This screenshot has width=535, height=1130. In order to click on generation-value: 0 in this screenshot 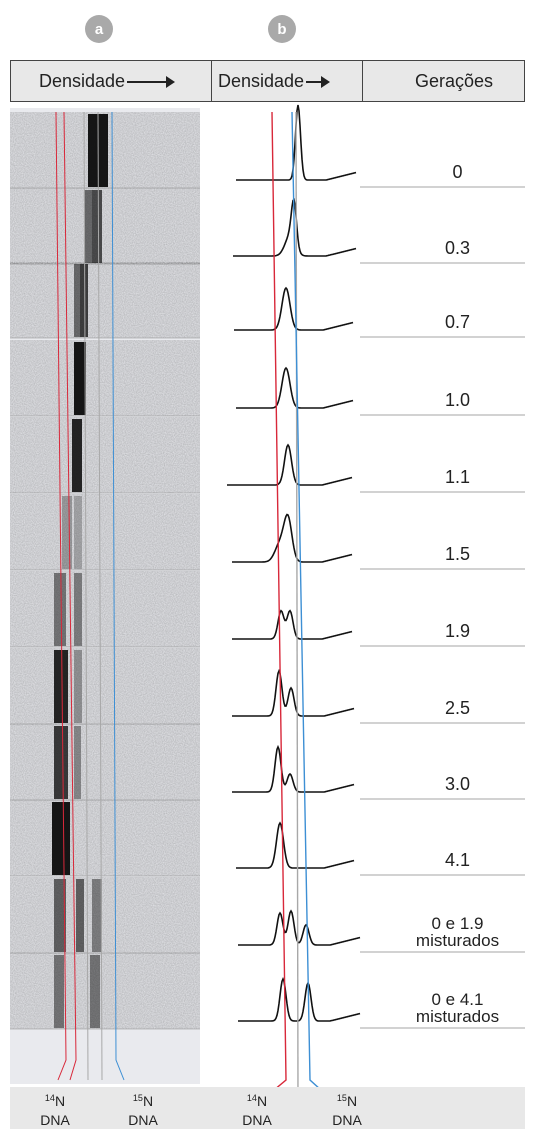, I will do `click(457, 172)`.